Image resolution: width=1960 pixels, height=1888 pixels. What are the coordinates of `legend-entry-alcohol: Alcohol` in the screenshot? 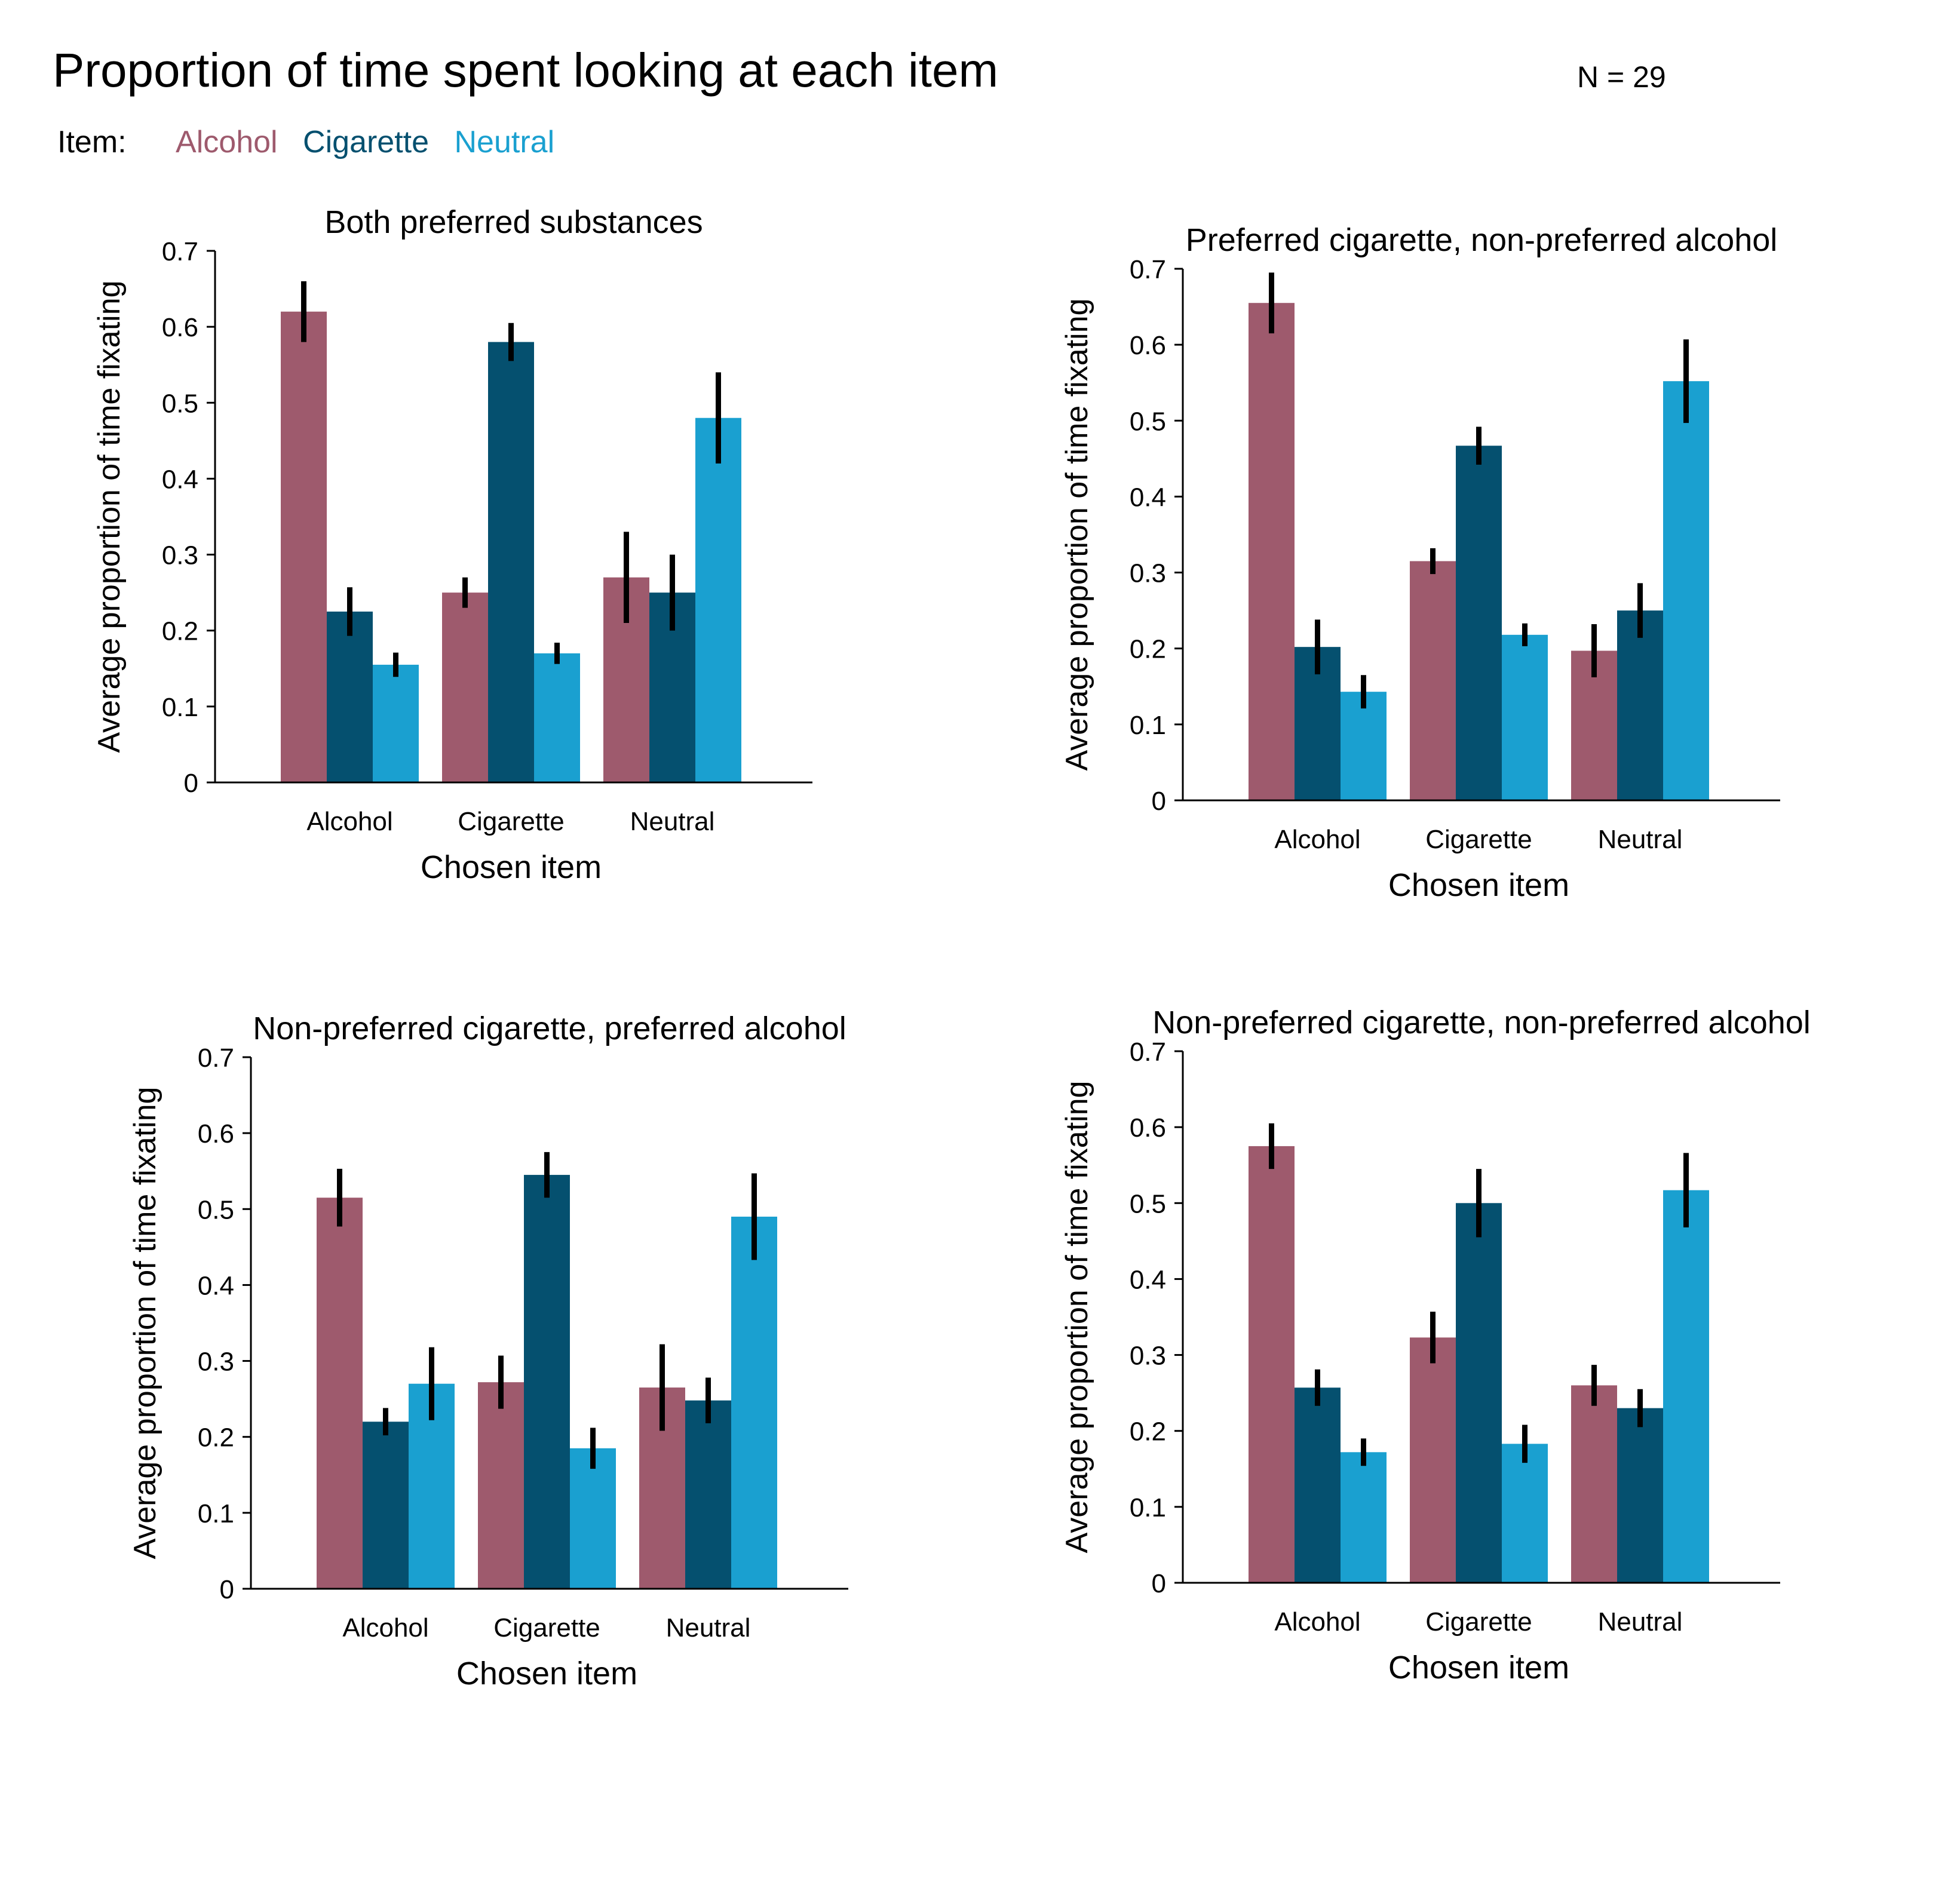 It's located at (227, 142).